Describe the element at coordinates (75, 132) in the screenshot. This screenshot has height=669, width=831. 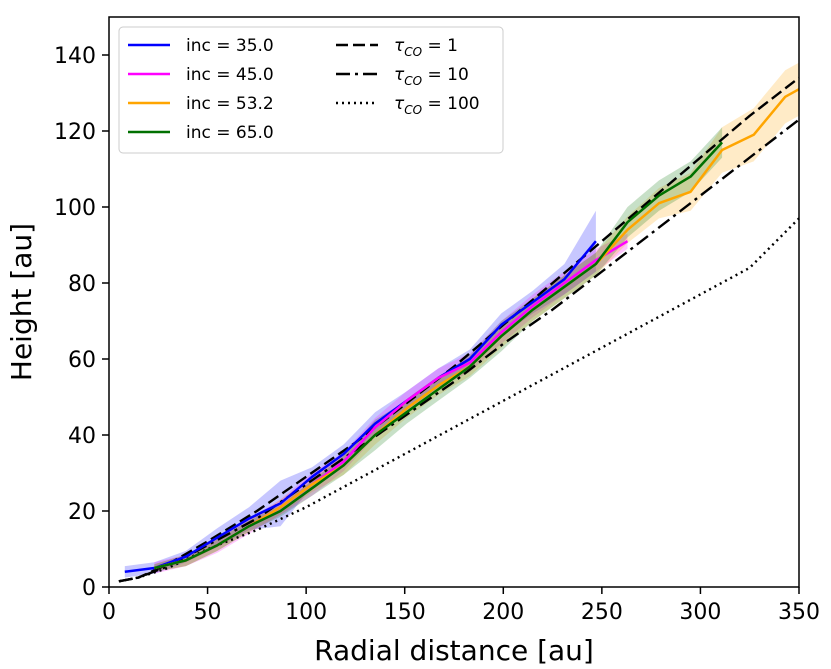
I see `y-tick-label: 120` at that location.